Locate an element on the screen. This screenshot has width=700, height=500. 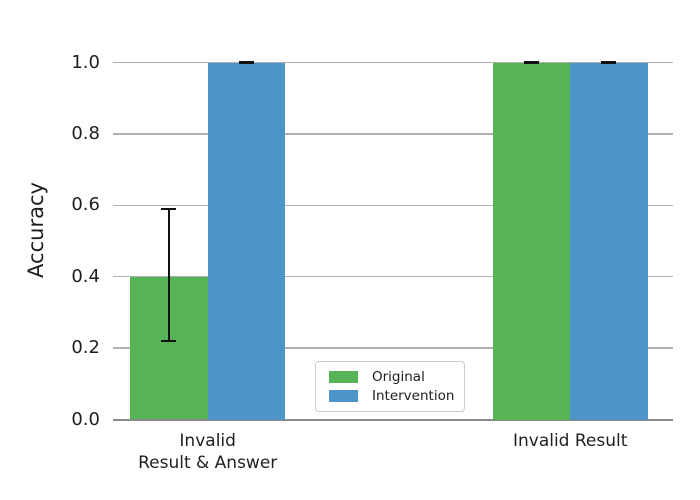
x-axis-line is located at coordinates (393, 419).